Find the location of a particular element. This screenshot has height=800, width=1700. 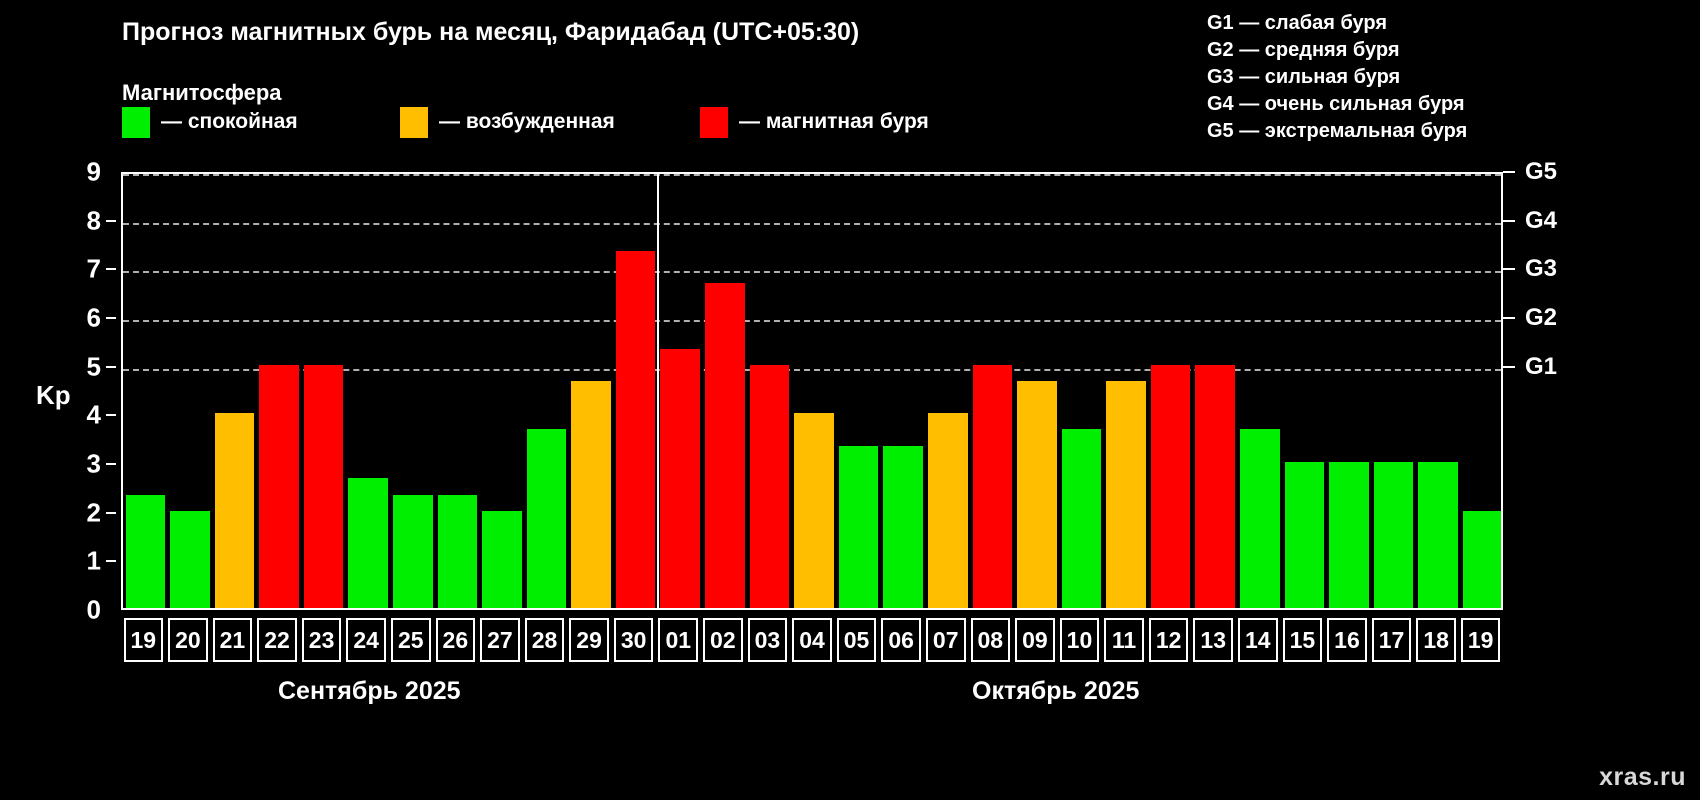

day-label-14: 03 is located at coordinates (767, 640).